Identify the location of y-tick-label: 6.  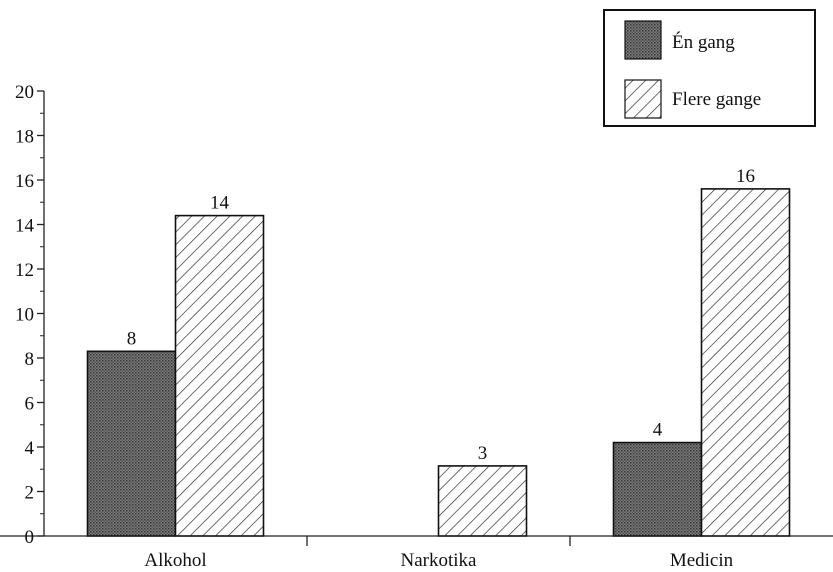
(30, 404).